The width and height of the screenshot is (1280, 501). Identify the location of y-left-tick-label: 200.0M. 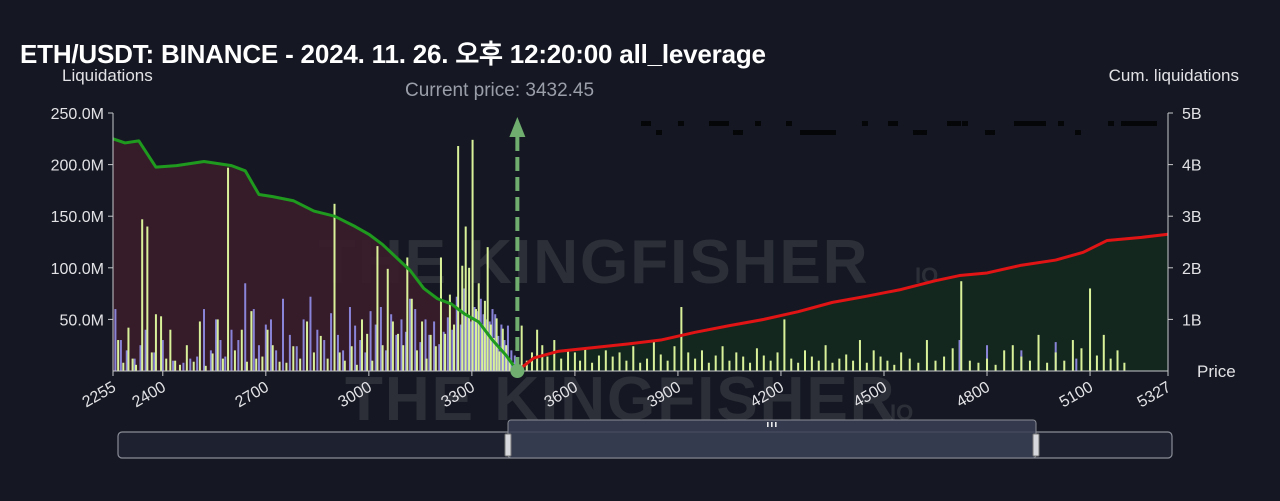
(77, 166).